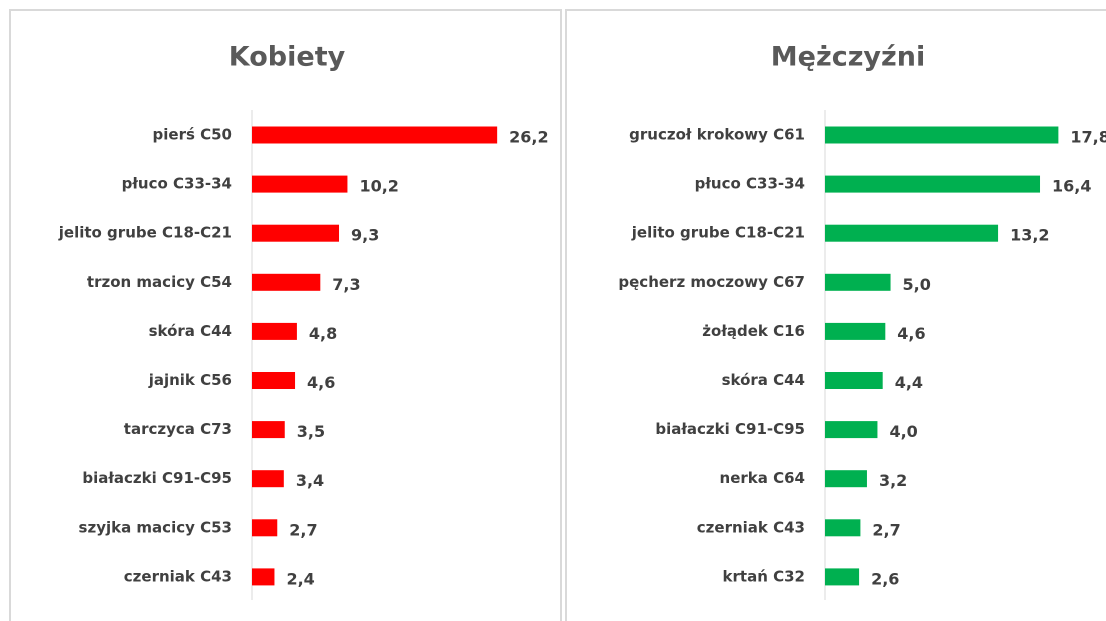 This screenshot has height=621, width=1106. Describe the element at coordinates (323, 333) in the screenshot. I see `data-label: 4,8` at that location.